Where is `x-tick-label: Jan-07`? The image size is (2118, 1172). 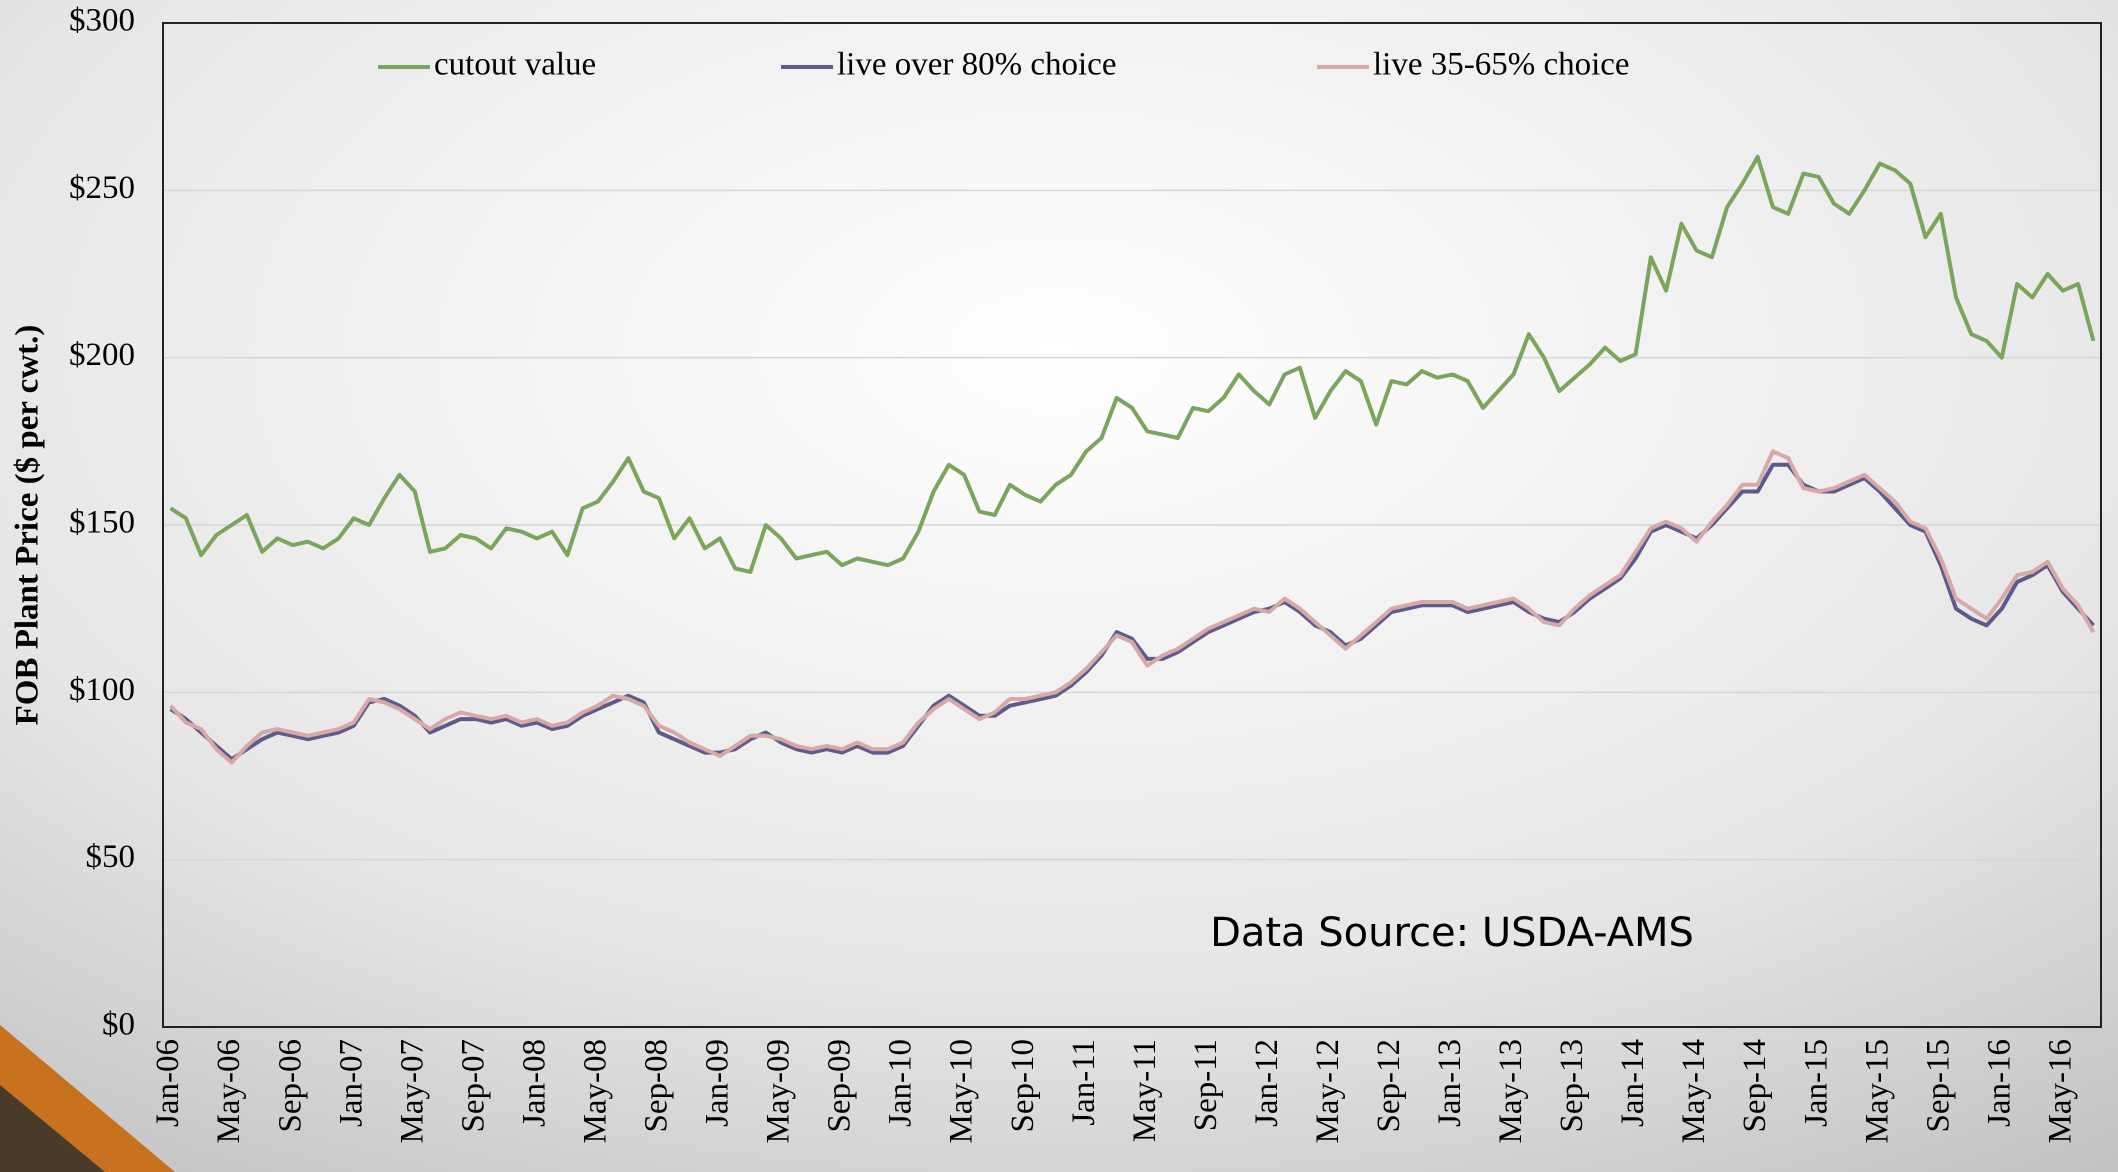 x-tick-label: Jan-07 is located at coordinates (351, 1083).